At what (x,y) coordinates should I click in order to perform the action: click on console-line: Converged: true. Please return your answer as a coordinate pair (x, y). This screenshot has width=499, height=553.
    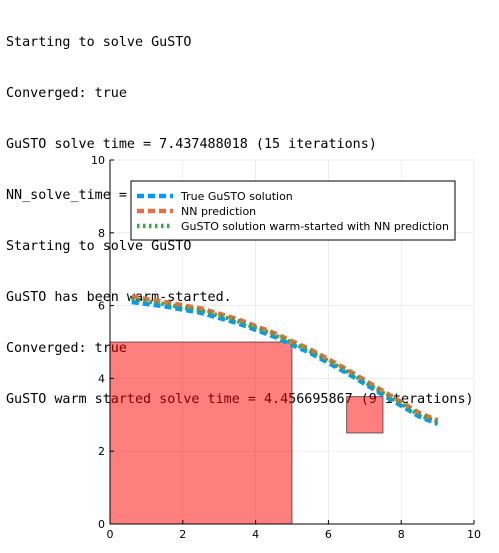
    Looking at the image, I should click on (66, 93).